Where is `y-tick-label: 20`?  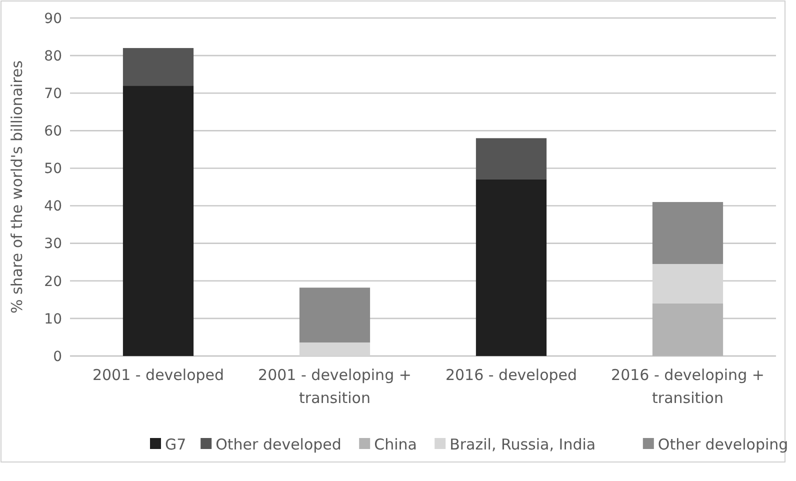
y-tick-label: 20 is located at coordinates (53, 282).